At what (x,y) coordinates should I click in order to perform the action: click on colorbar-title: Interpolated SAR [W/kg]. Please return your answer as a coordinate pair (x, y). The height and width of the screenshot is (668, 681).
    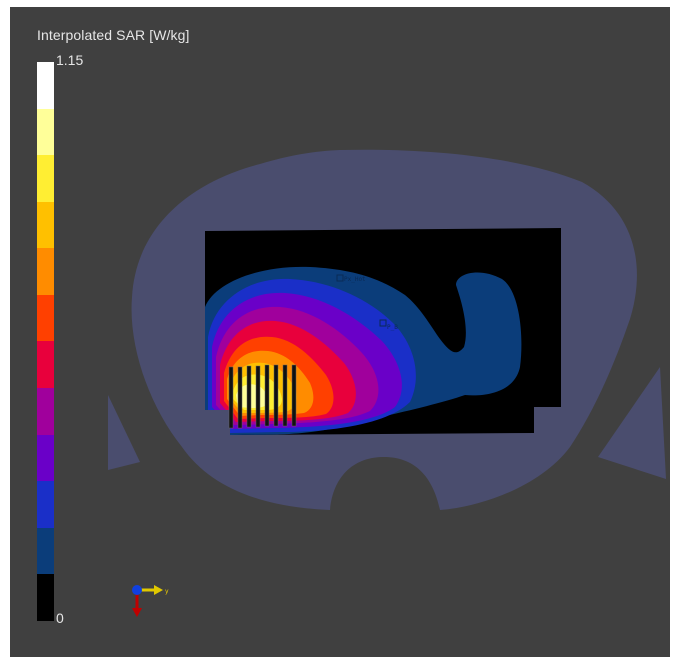
    Looking at the image, I should click on (113, 35).